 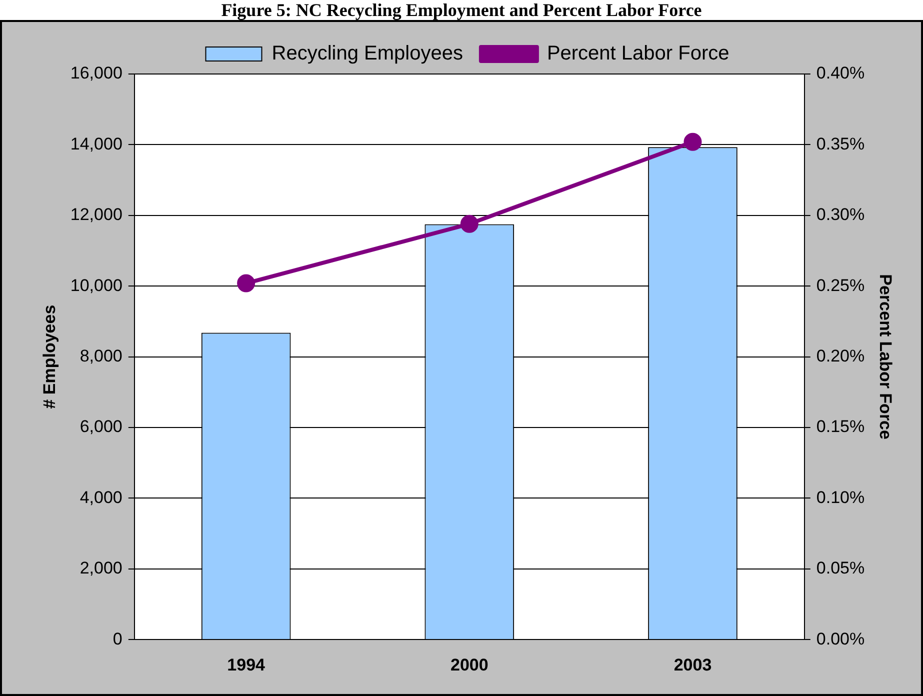 I want to click on x-tick-label: 2000, so click(x=469, y=664).